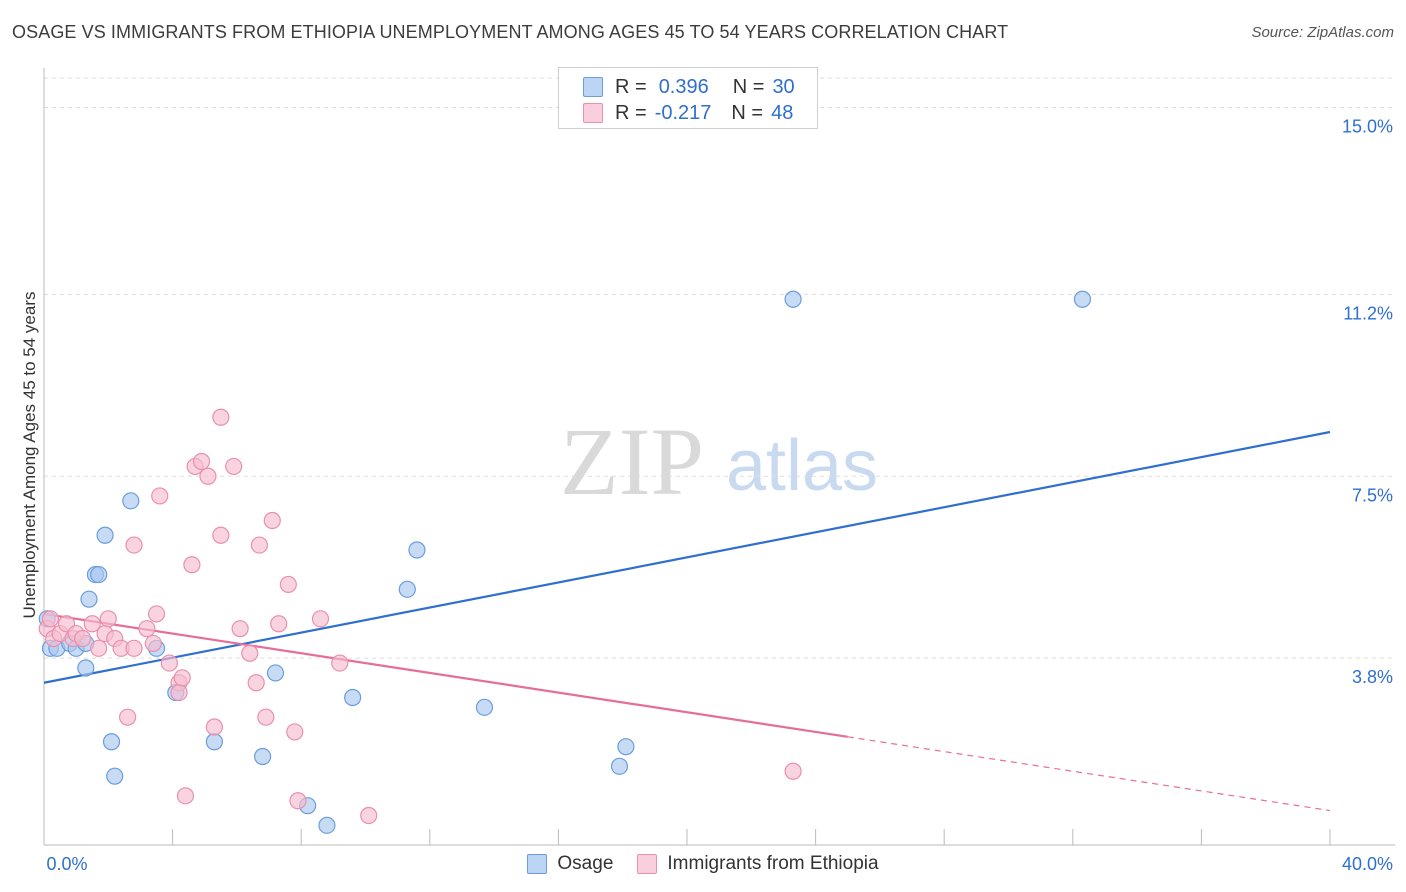 This screenshot has width=1406, height=892. Describe the element at coordinates (1367, 127) in the screenshot. I see `y-tick-label: 15.0%` at that location.